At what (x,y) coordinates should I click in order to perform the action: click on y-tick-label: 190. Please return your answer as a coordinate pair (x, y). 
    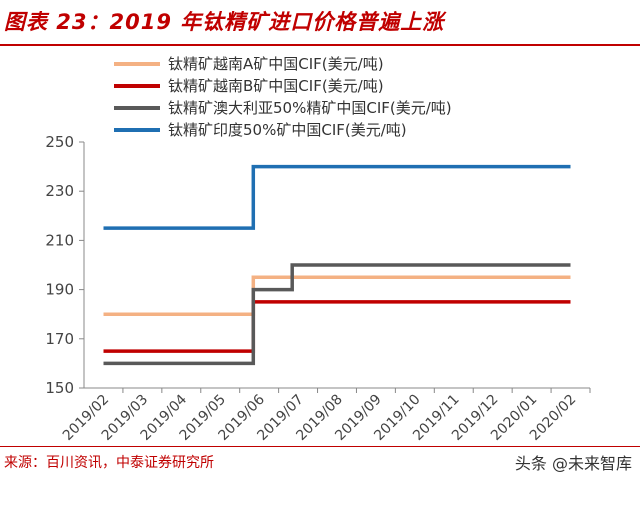
    Looking at the image, I should click on (59, 290).